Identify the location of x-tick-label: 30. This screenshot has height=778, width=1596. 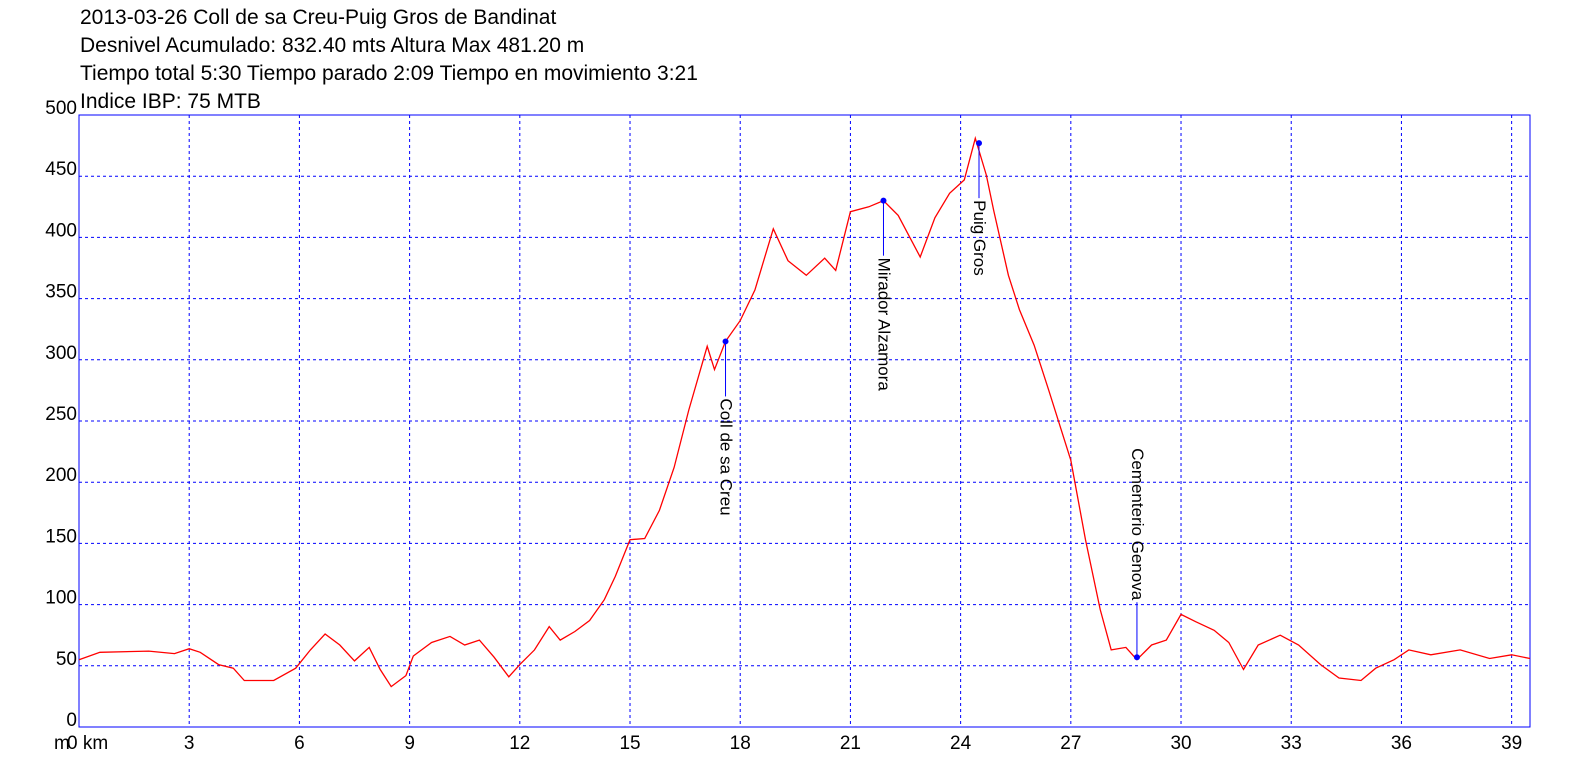
(1180, 743).